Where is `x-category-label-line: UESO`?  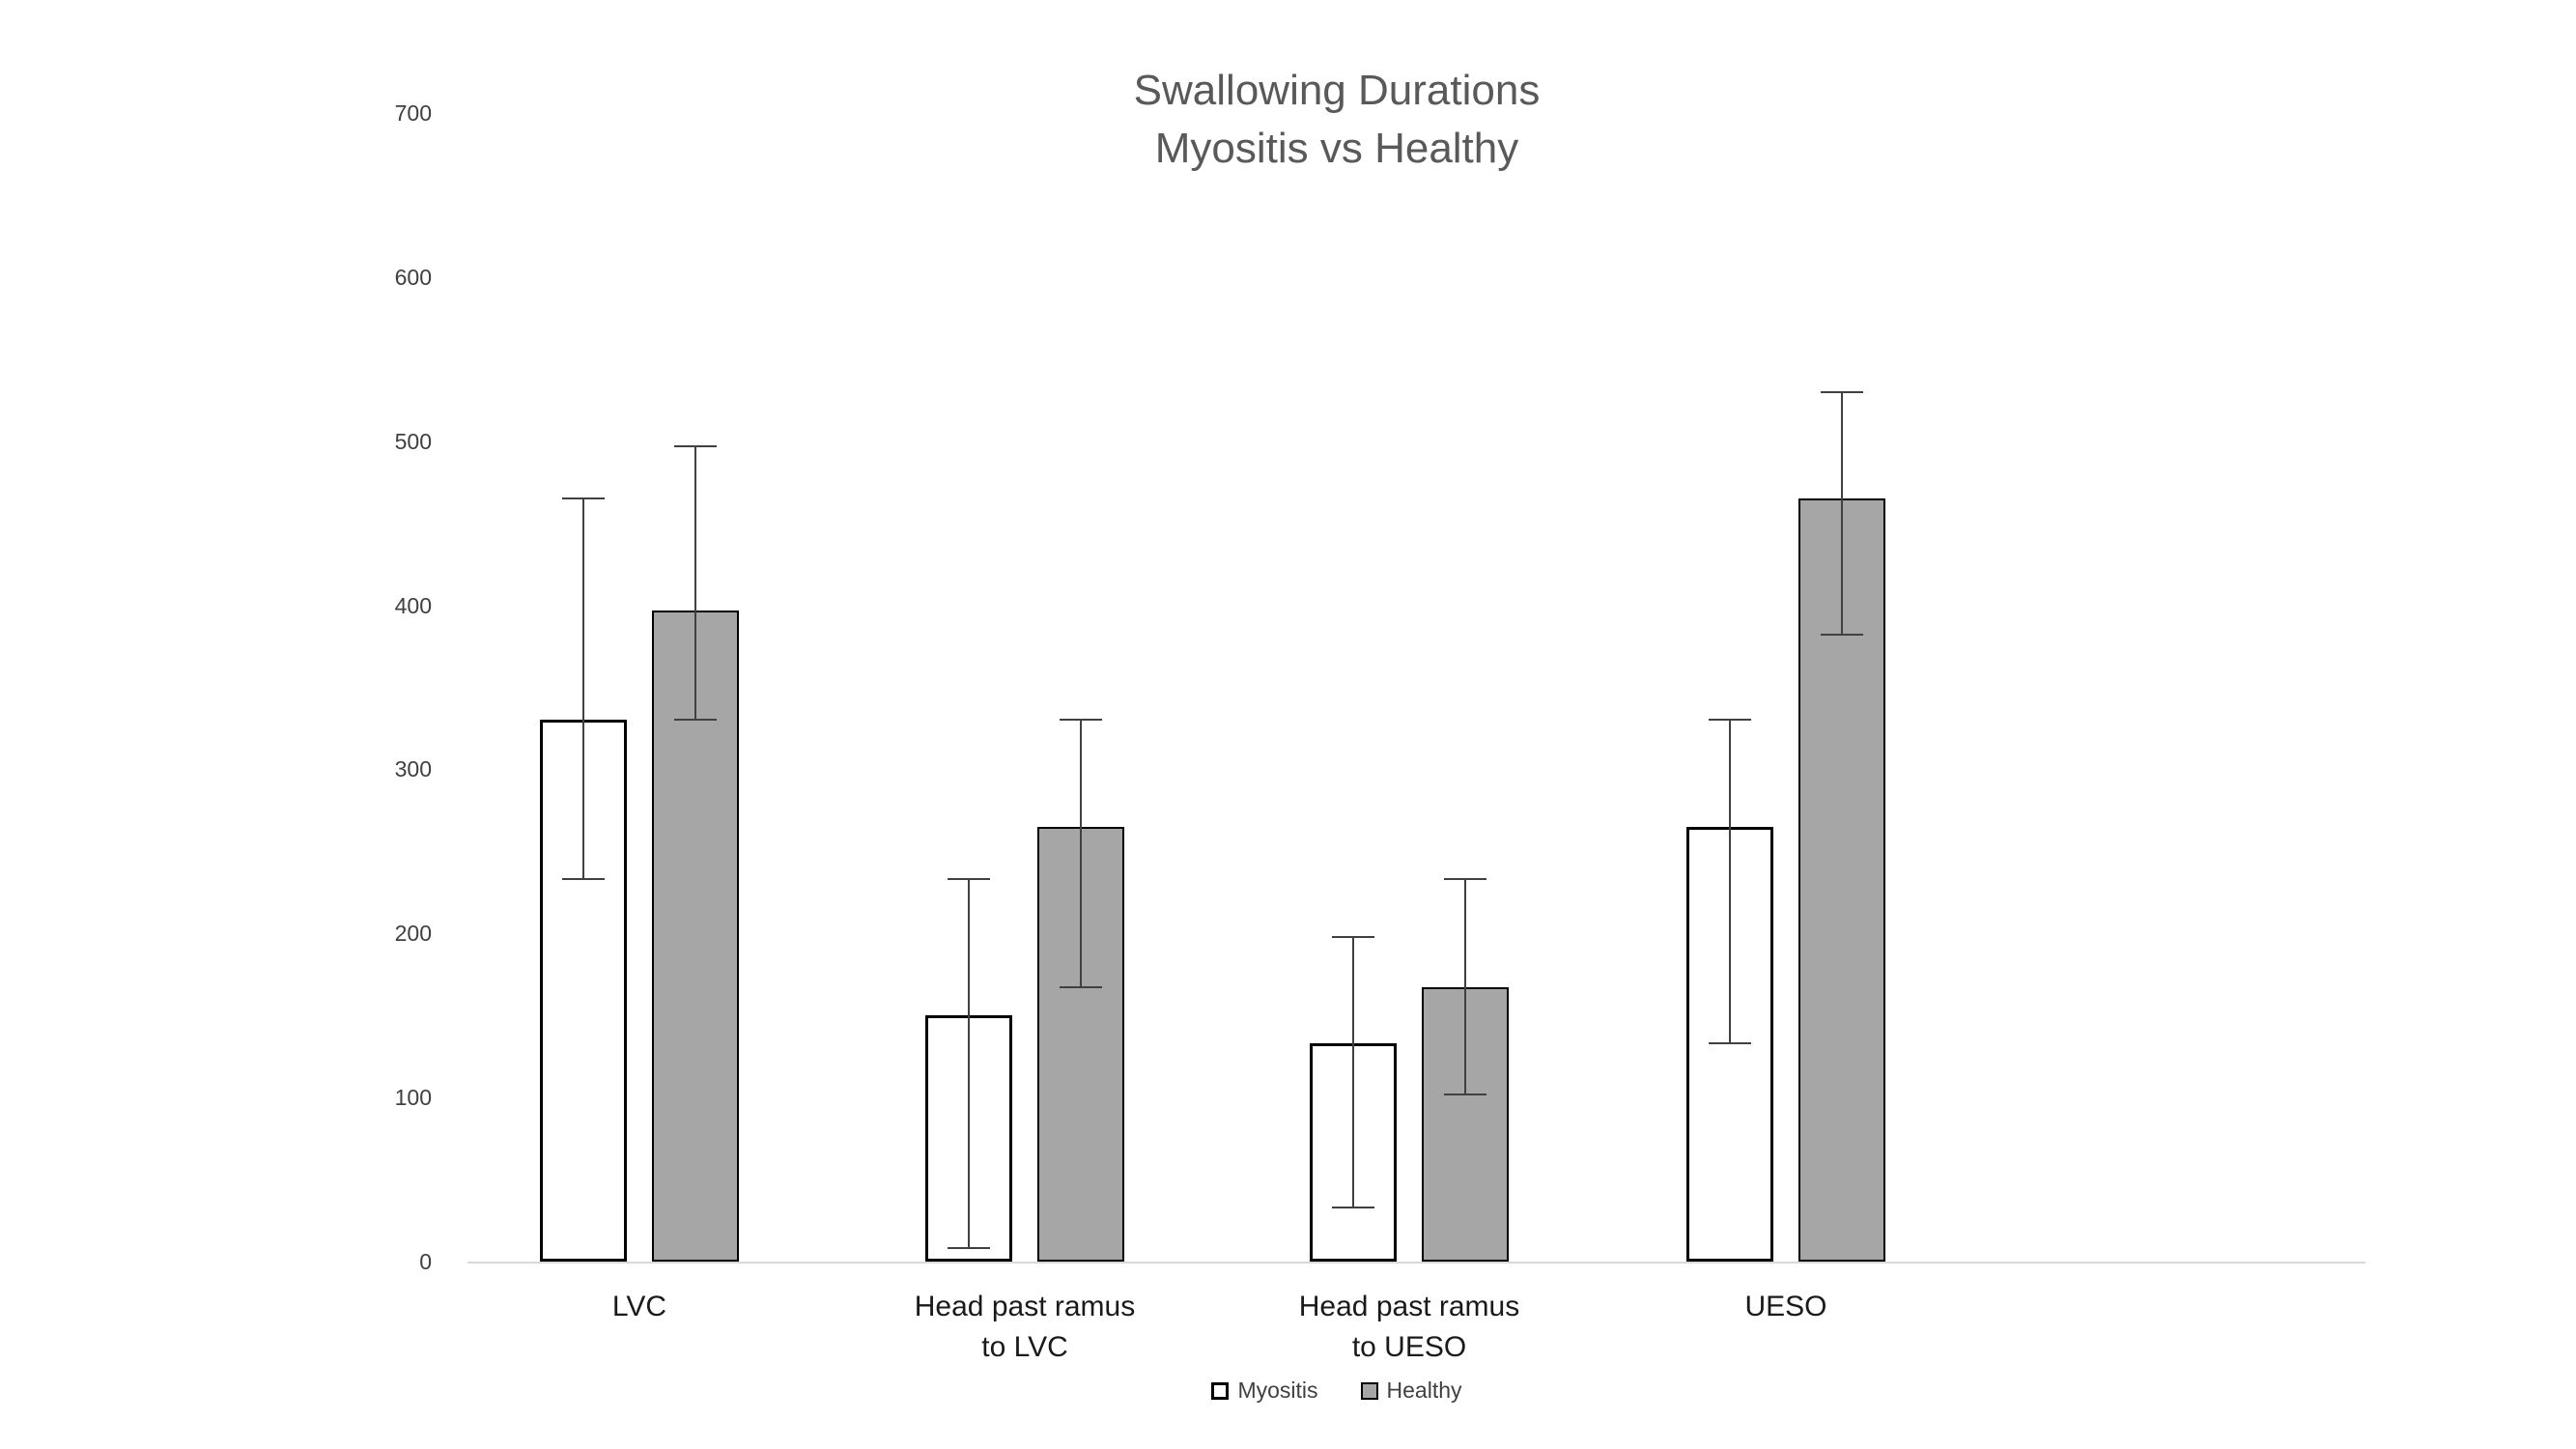
x-category-label-line: UESO is located at coordinates (1785, 1306).